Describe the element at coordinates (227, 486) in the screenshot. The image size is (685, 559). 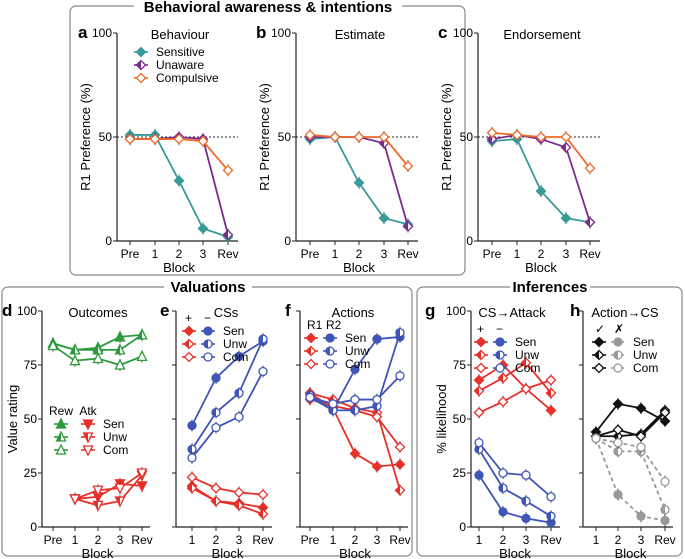
I see `series-+-Com` at that location.